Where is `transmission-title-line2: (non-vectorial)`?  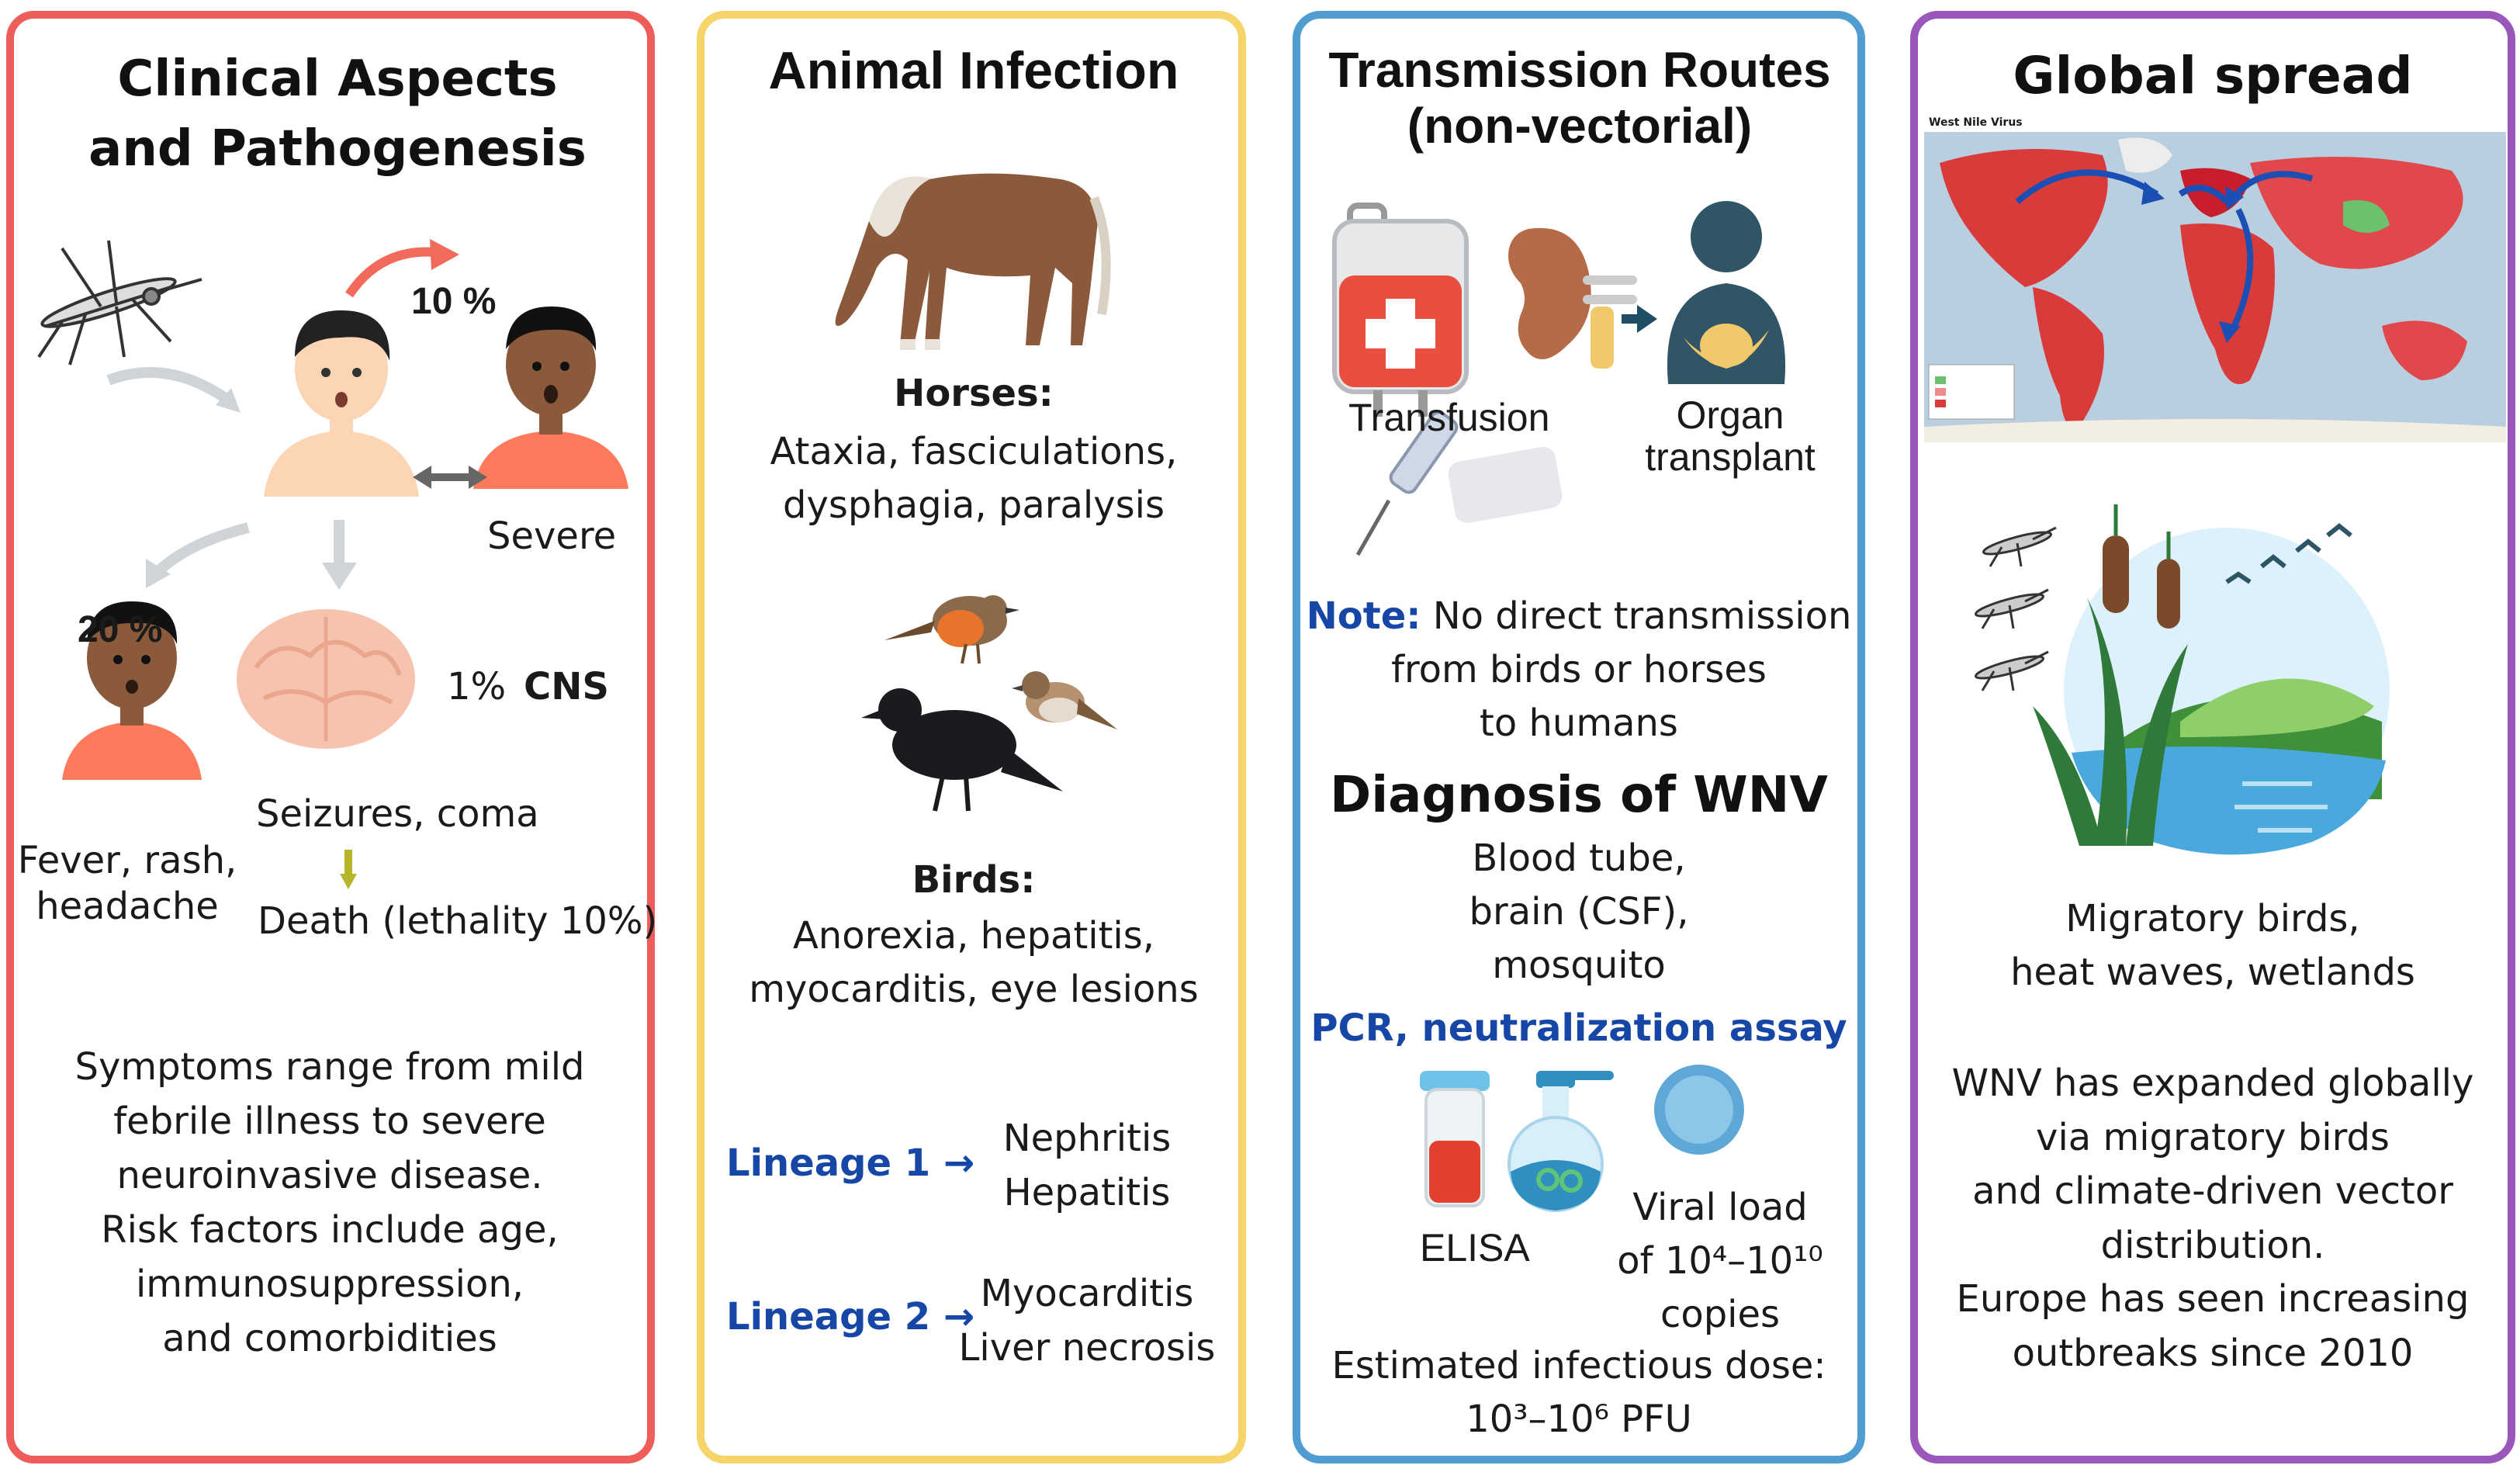 transmission-title-line2: (non-vectorial) is located at coordinates (1580, 125).